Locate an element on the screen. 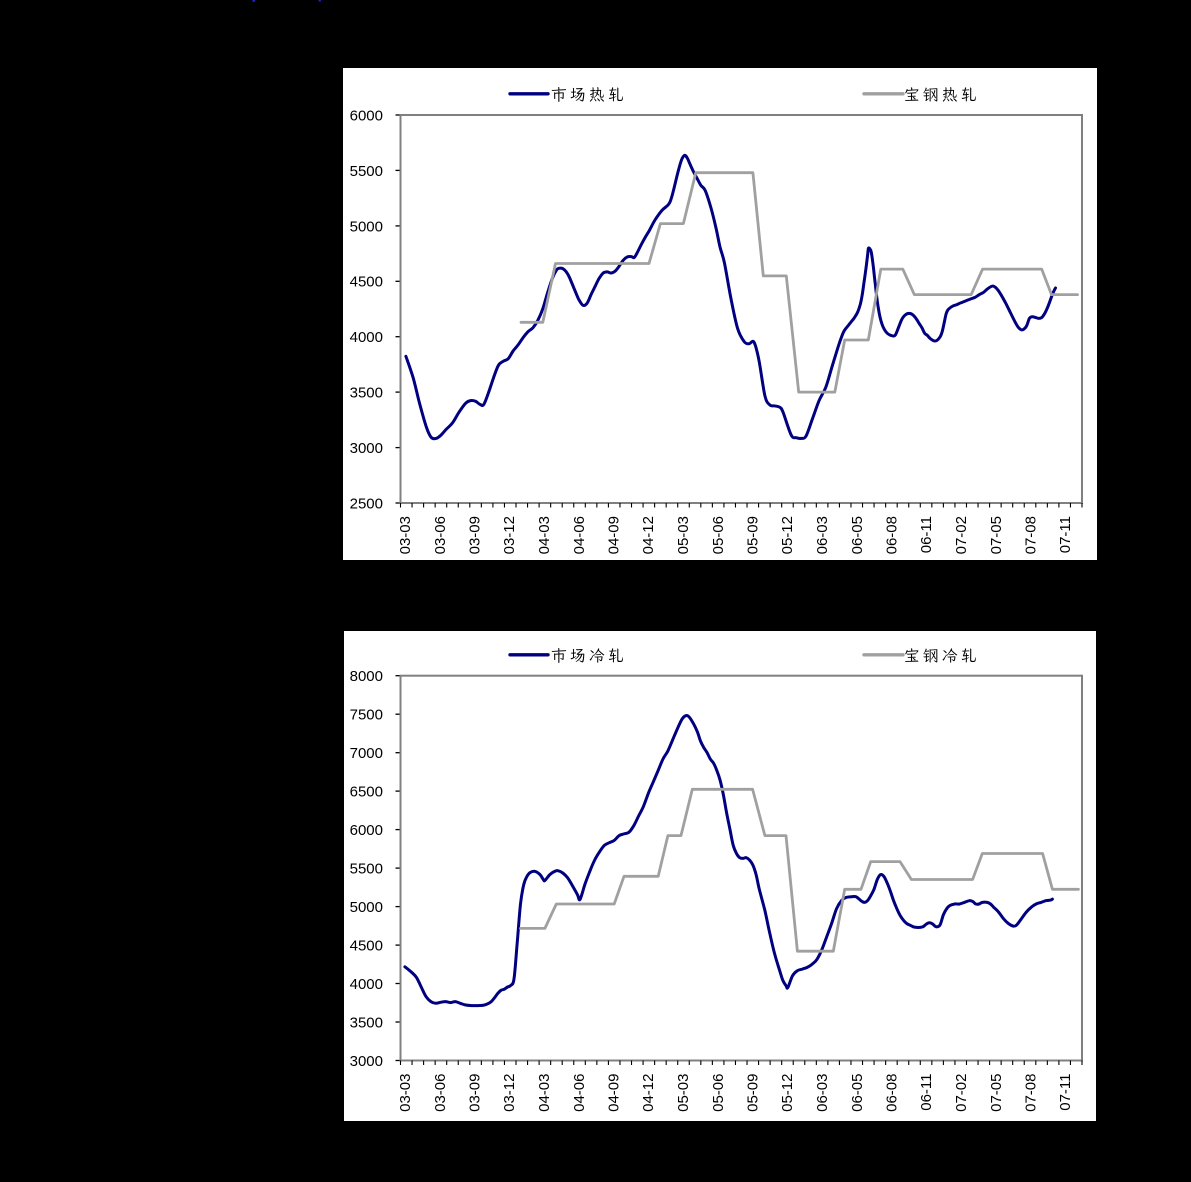  svg-text: 2500 is located at coordinates (366, 503).